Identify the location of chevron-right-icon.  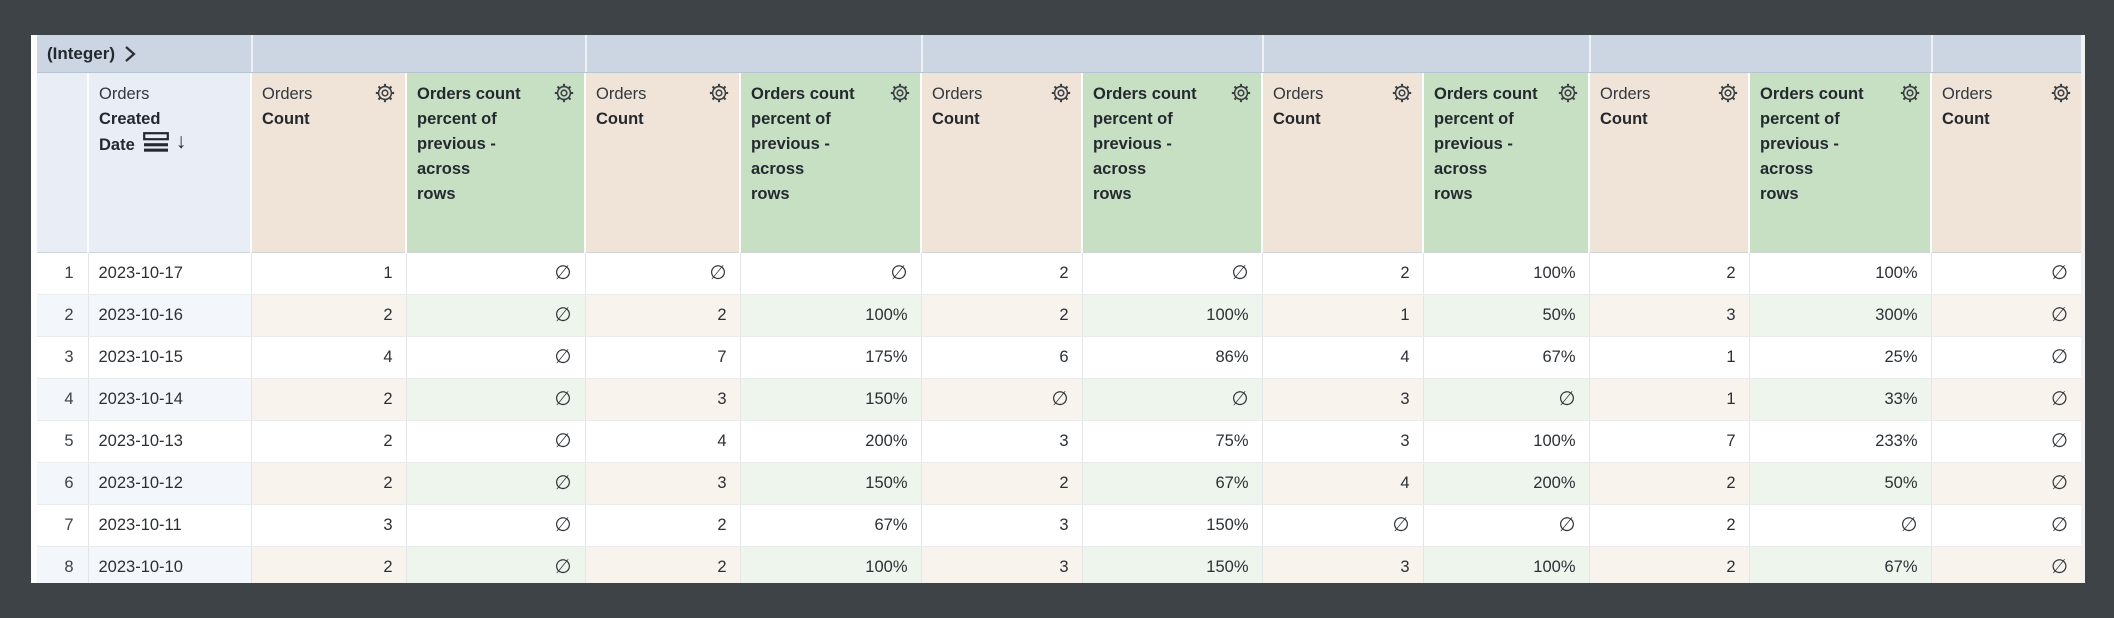
(130, 54).